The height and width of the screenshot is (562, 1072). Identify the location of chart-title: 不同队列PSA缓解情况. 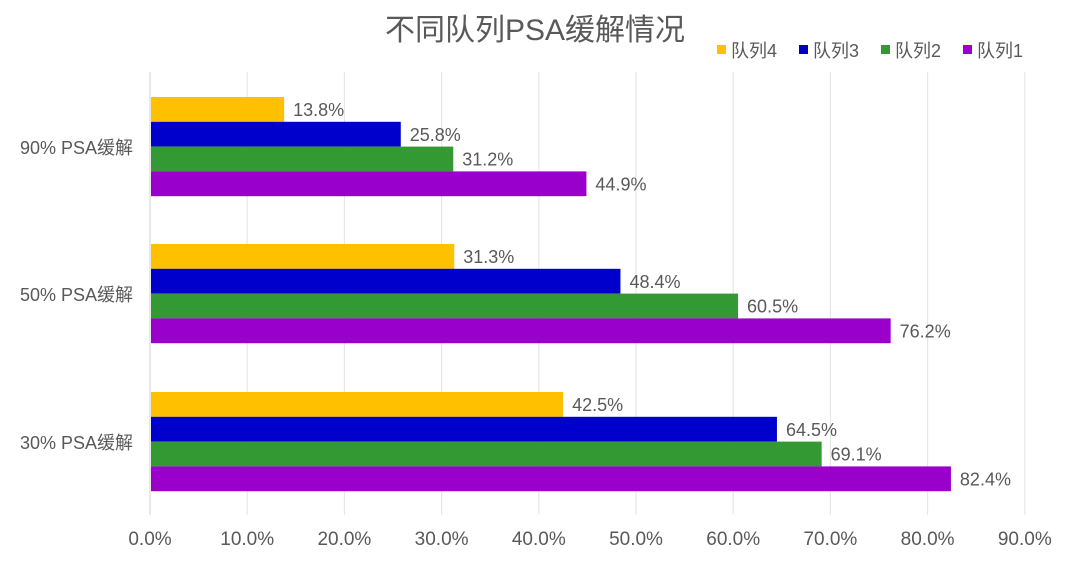
(535, 30).